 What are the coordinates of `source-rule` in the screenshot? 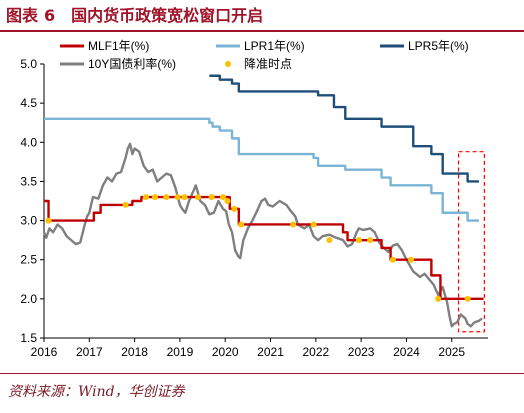 It's located at (262, 373).